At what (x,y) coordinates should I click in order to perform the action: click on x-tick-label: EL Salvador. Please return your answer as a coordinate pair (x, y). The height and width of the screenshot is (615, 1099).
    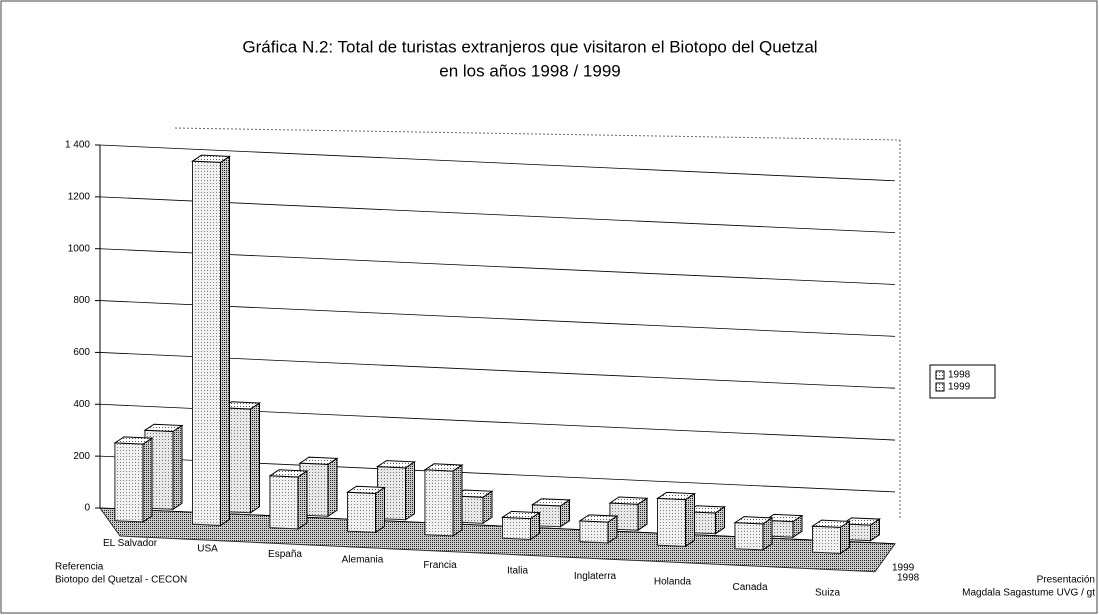
    Looking at the image, I should click on (130, 543).